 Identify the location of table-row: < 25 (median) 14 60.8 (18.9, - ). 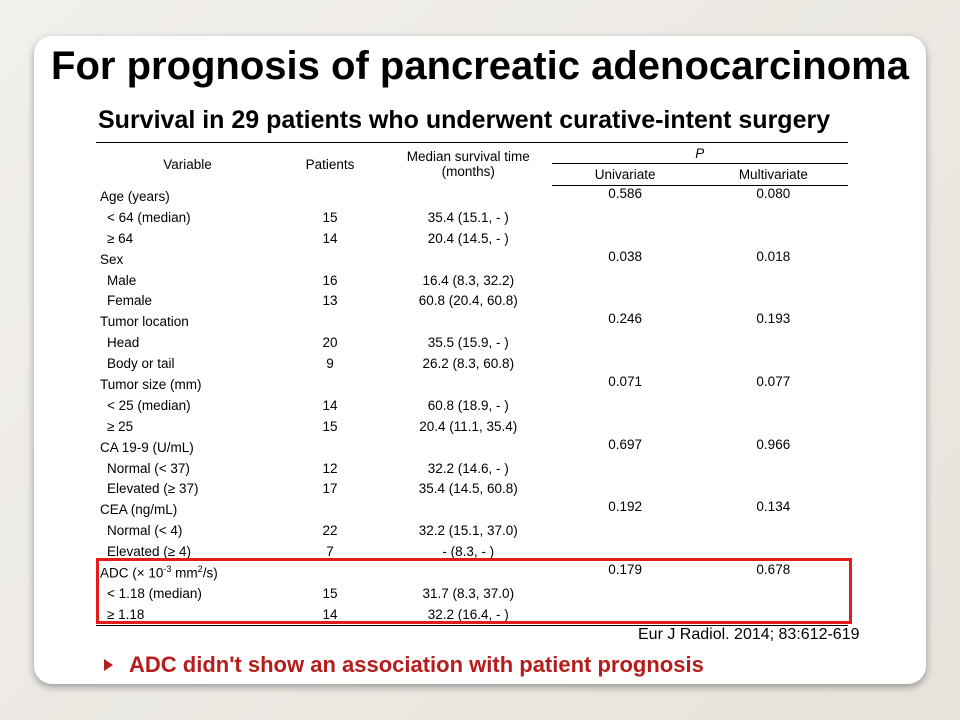
(472, 405).